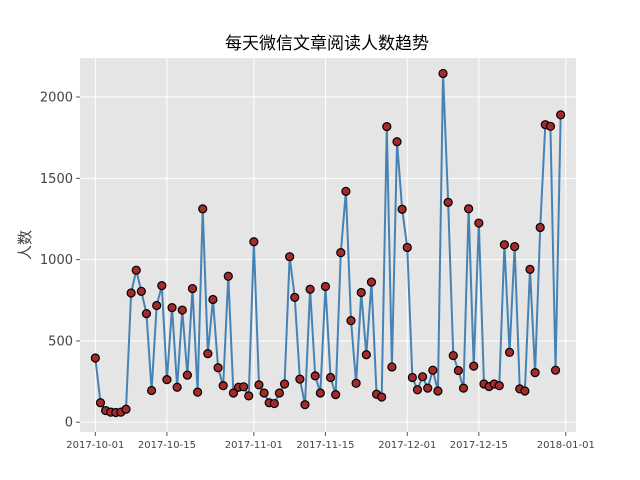  Describe the element at coordinates (325, 445) in the screenshot. I see `x-tick-label: 2017-11-15` at that location.